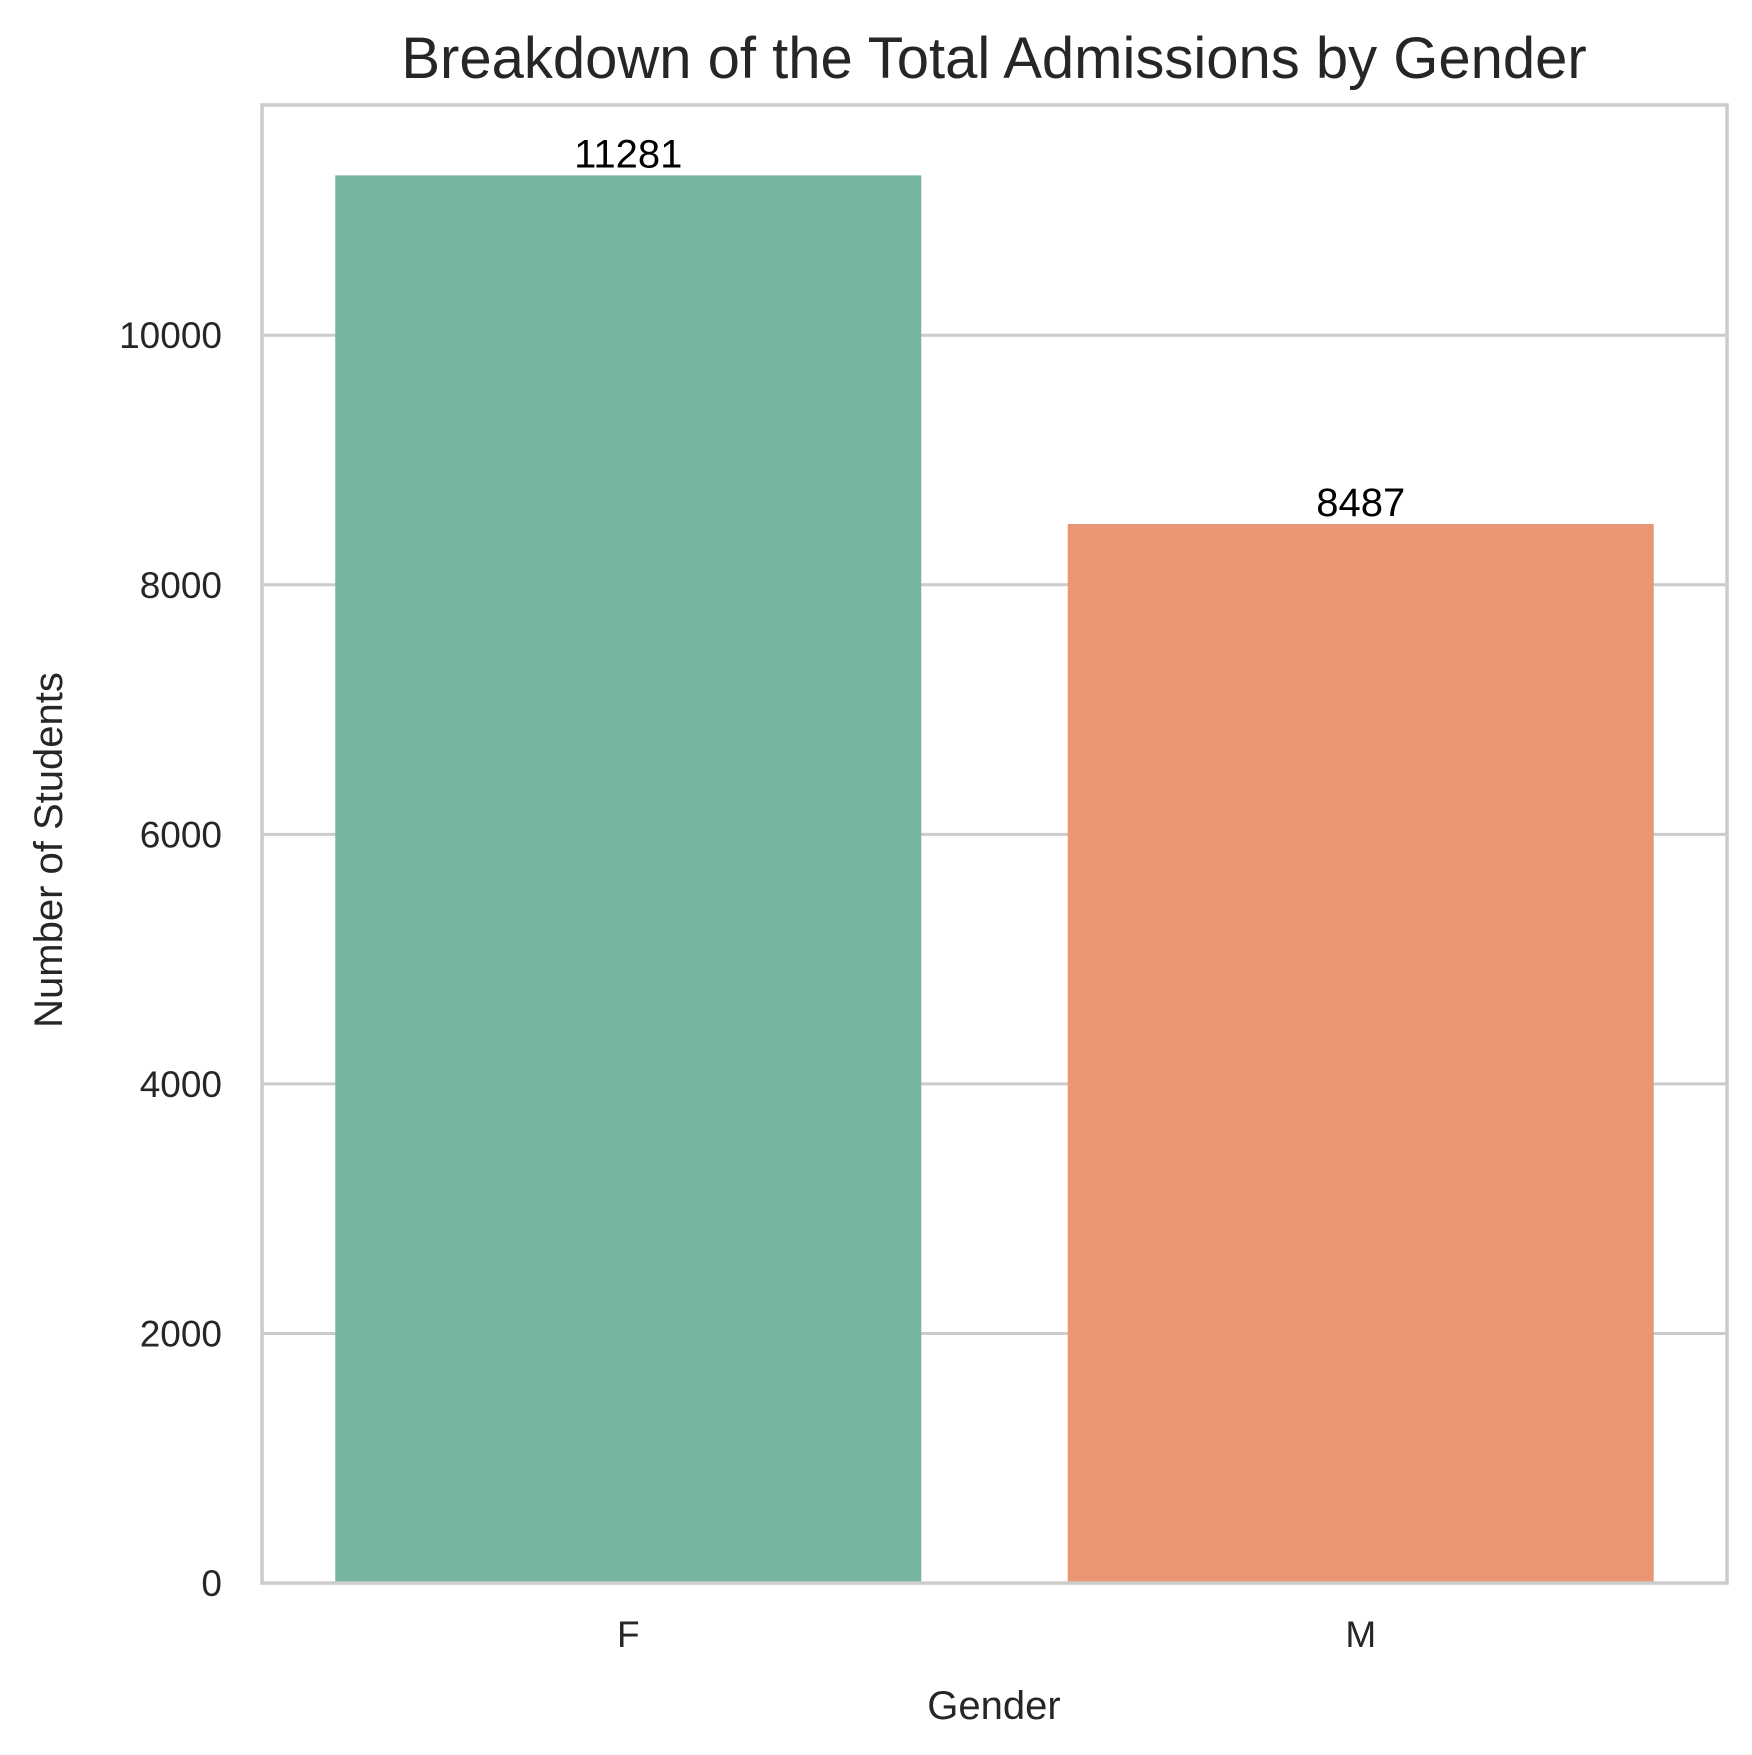 The height and width of the screenshot is (1755, 1752). I want to click on bar-value-label: 8487, so click(1360, 503).